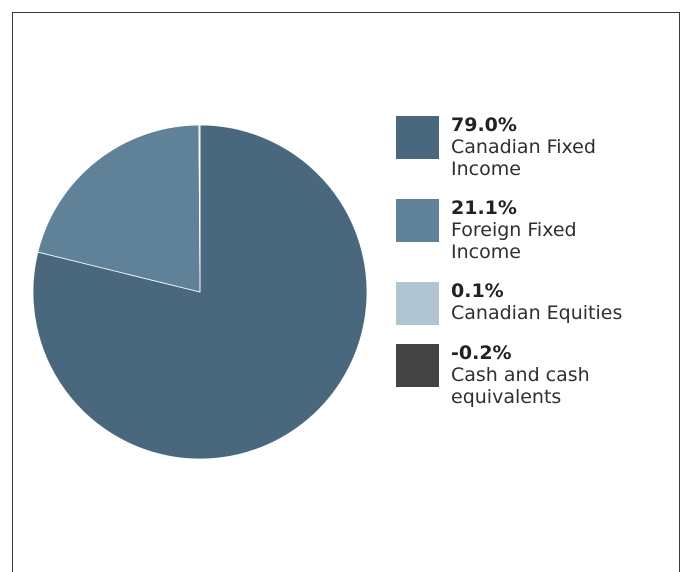  What do you see at coordinates (514, 241) in the screenshot?
I see `legend-label: Foreign Fixed Income` at bounding box center [514, 241].